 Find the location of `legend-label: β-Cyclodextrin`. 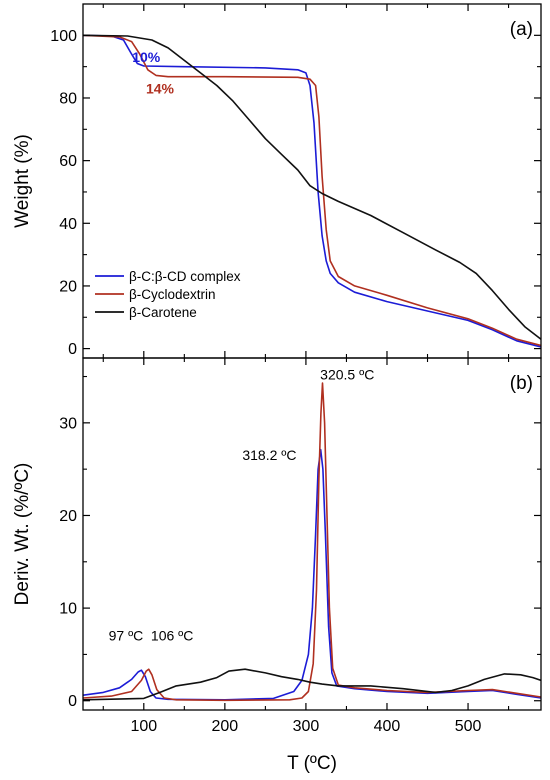

legend-label: β-Cyclodextrin is located at coordinates (172, 294).